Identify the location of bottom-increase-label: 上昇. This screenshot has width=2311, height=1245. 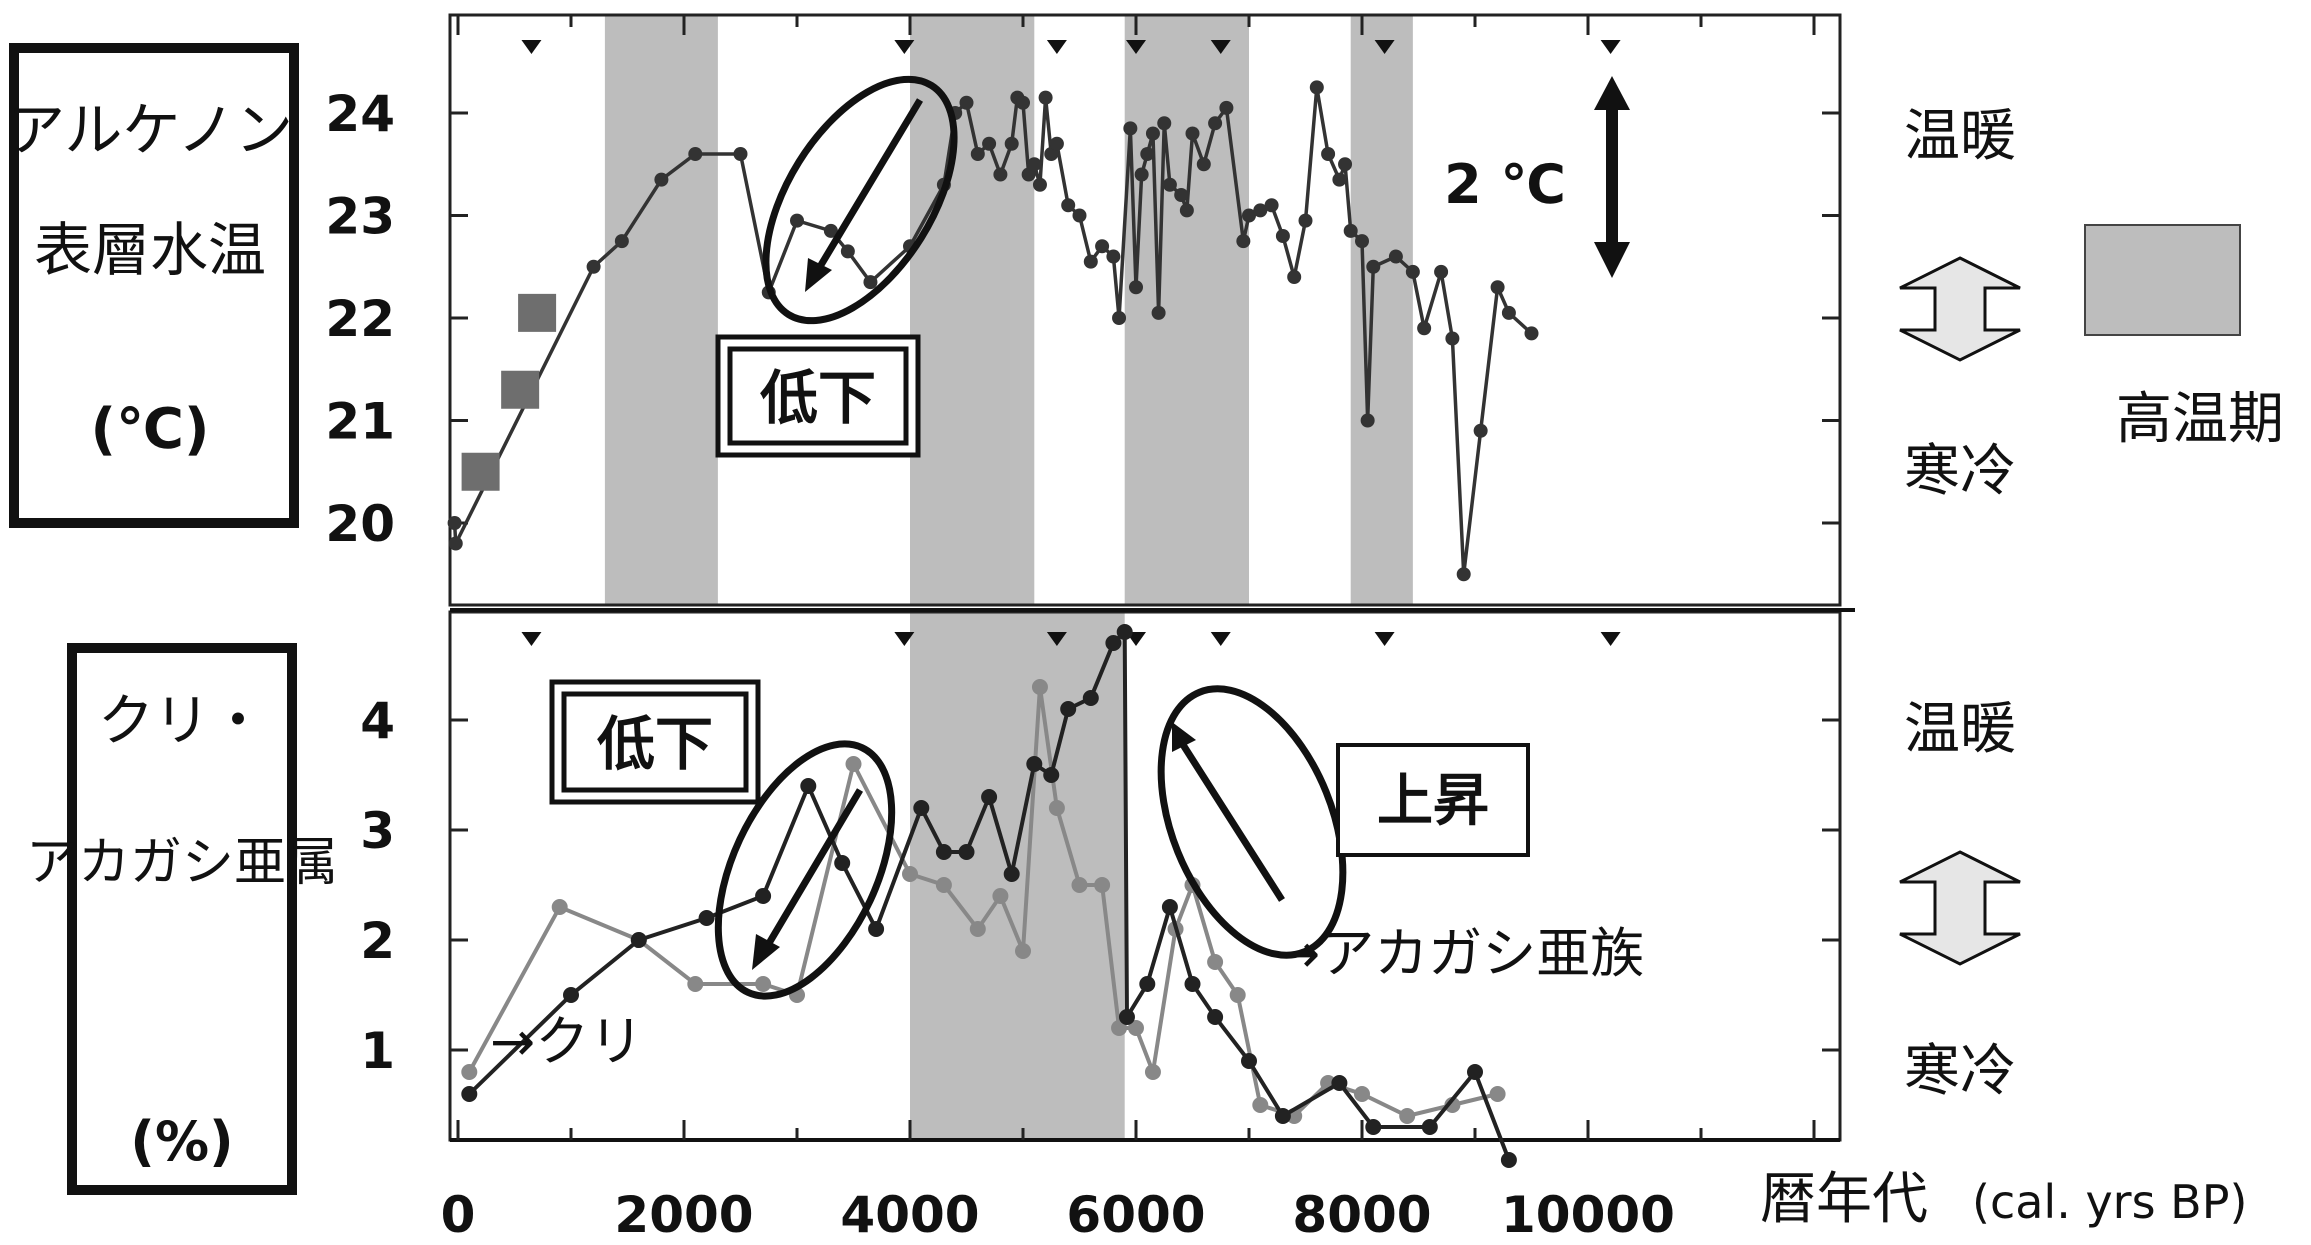
(1433, 801).